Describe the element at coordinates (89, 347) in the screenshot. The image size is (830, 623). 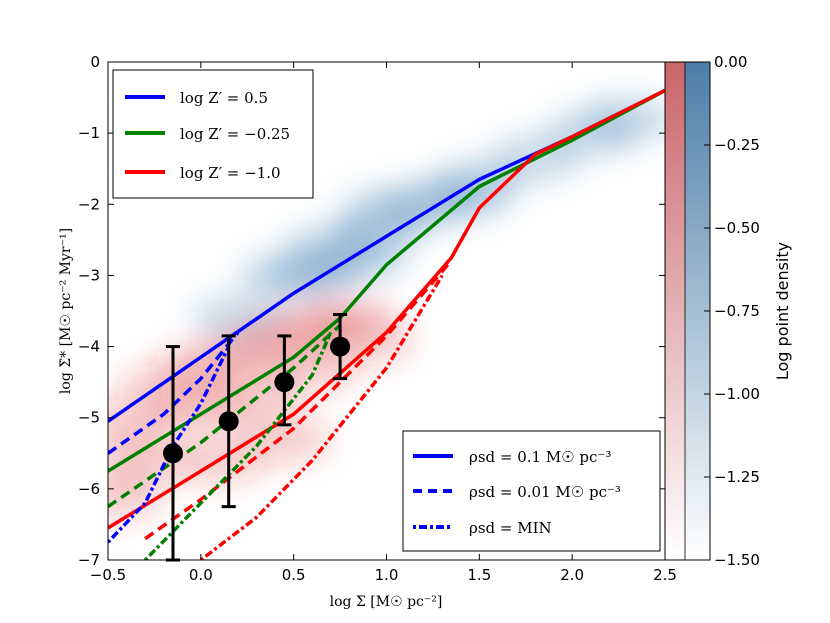
I see `y-tick-label-4: −4` at that location.